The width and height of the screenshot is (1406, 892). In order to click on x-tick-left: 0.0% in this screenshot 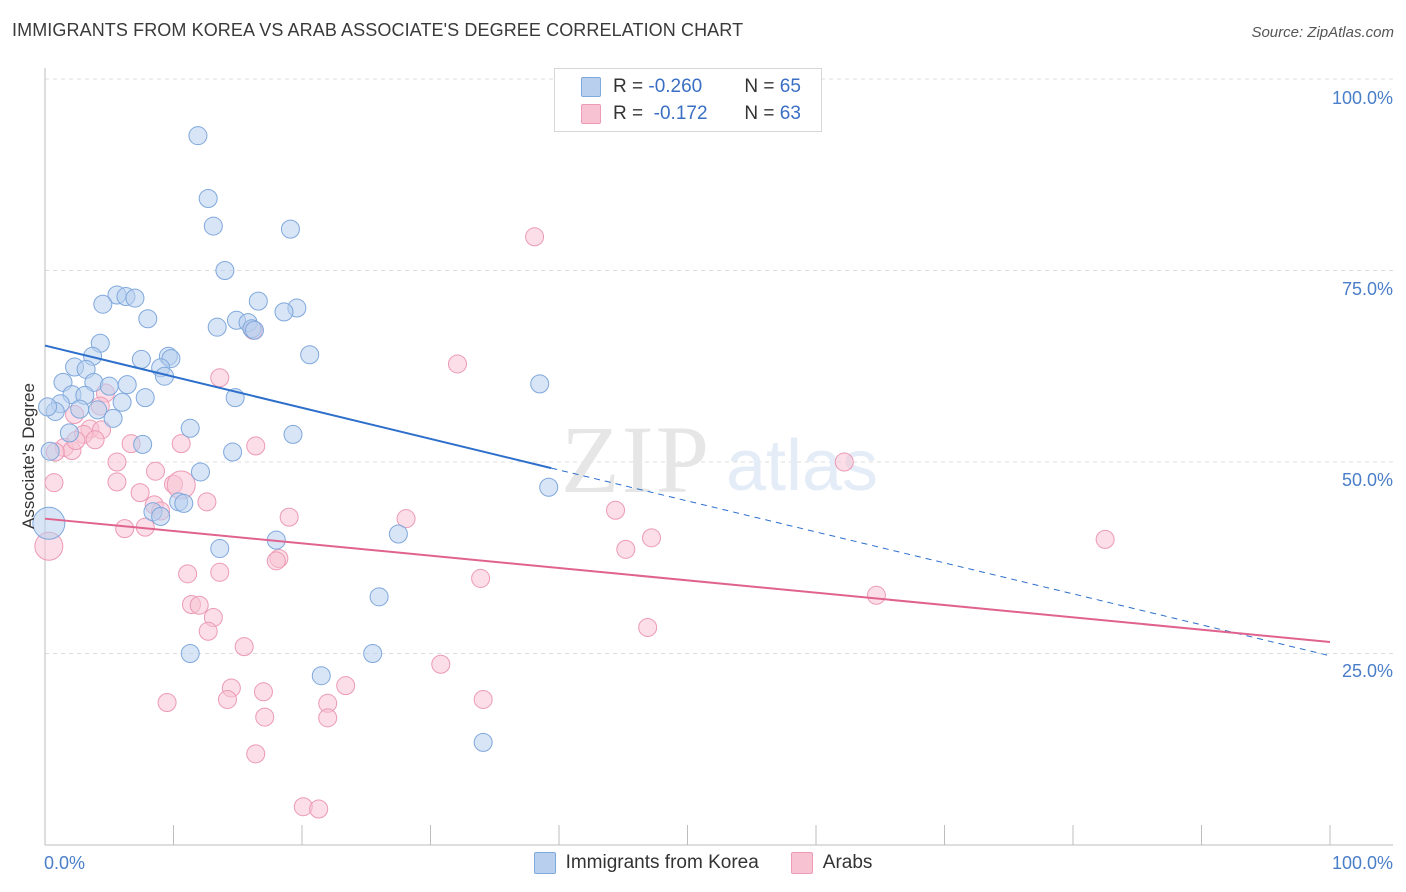, I will do `click(64, 863)`.